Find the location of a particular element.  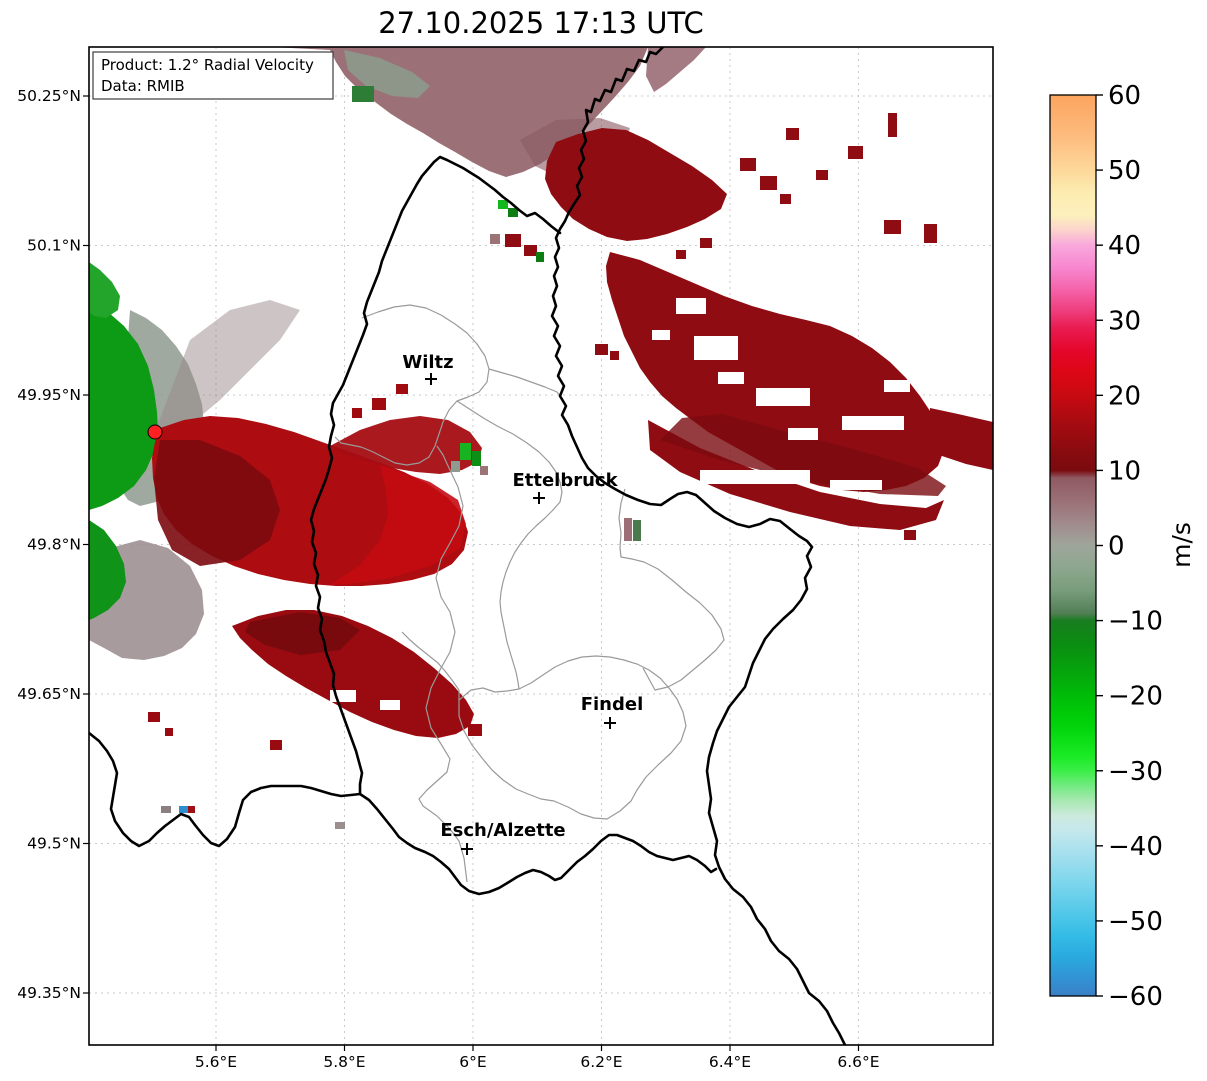

colorbar-tick-label: 30 is located at coordinates (1124, 321).